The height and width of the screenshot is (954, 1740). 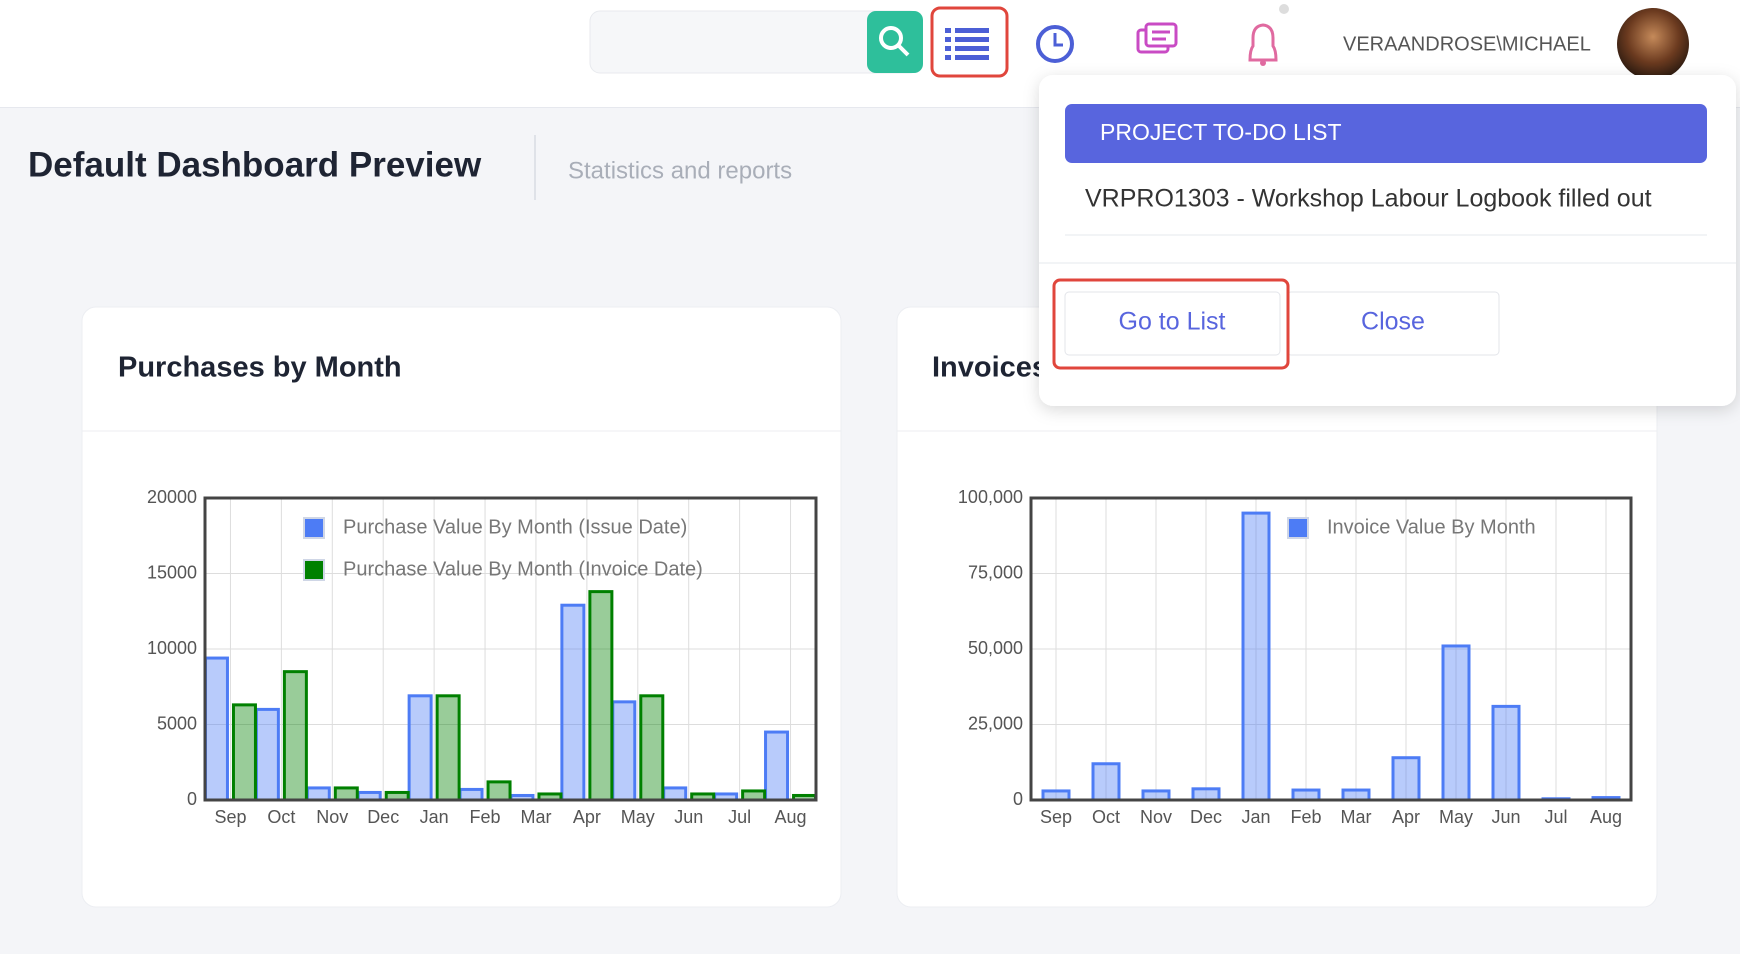 What do you see at coordinates (515, 527) in the screenshot?
I see `legend-label: Purchase Value By Month (Issue Date)` at bounding box center [515, 527].